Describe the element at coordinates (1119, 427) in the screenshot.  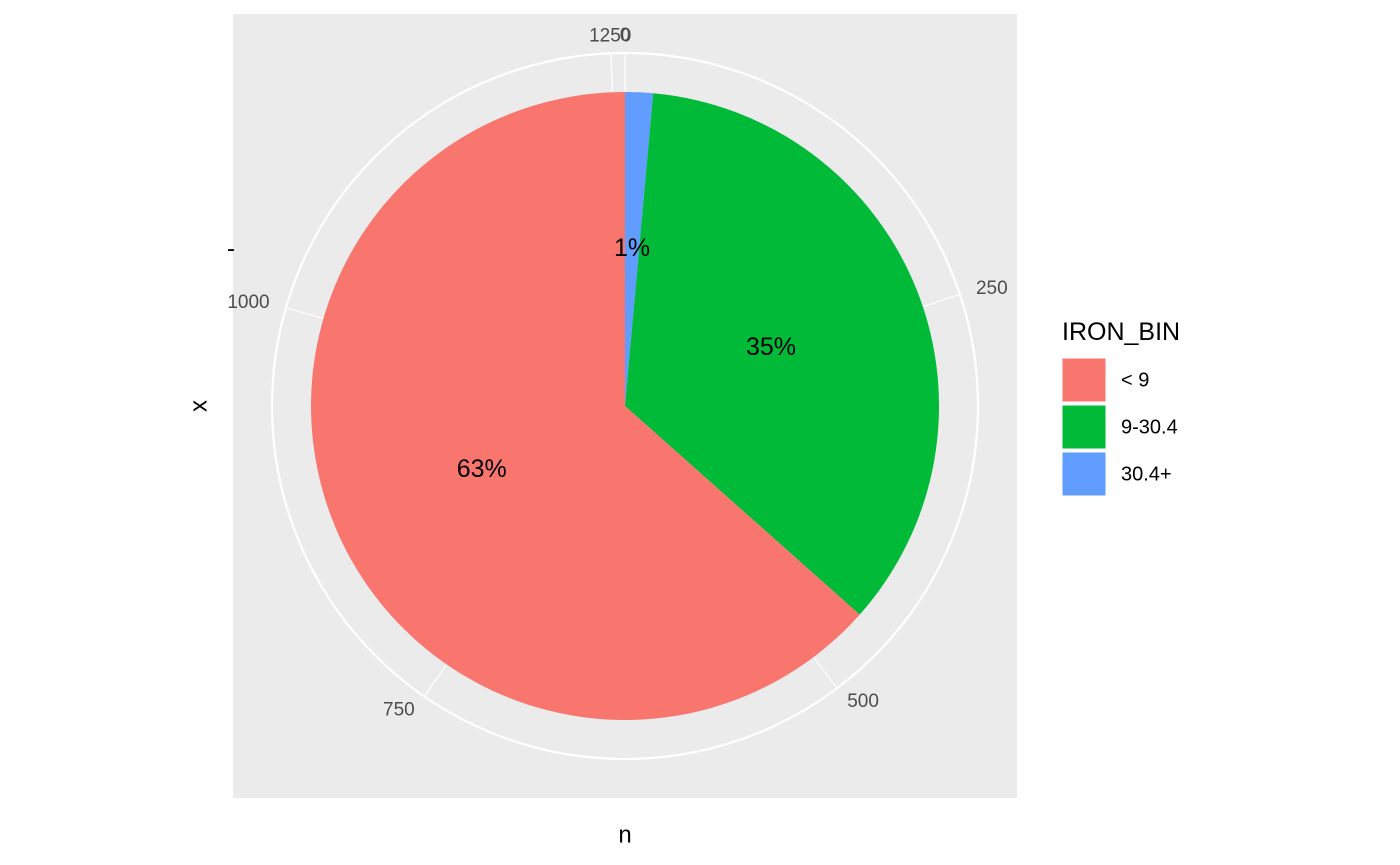
I see `legend-items: < 9 9-30.4 30.4+` at that location.